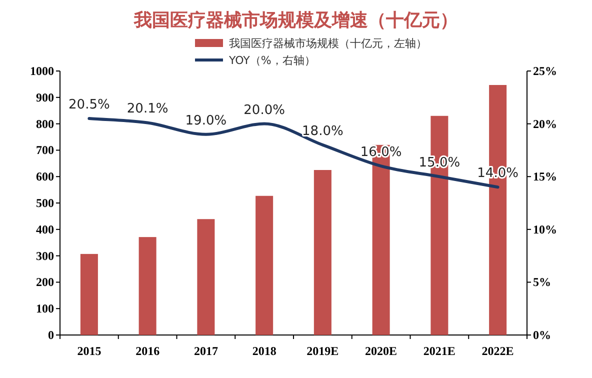 The height and width of the screenshot is (378, 592). I want to click on x-tick-label: 2018, so click(264, 351).